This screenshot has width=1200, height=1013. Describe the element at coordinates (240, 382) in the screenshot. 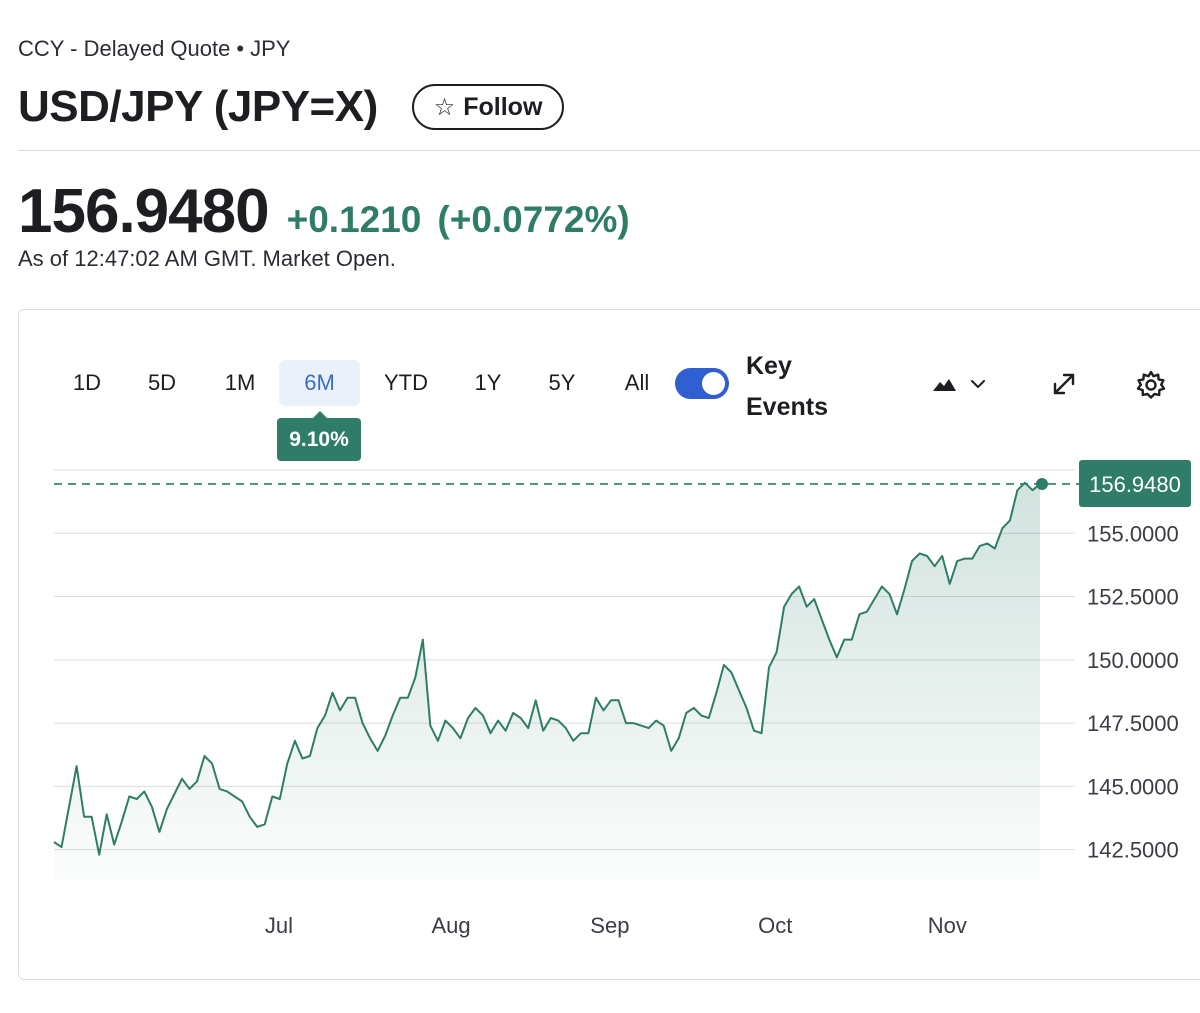

I see `tab-range-1m: 1M` at that location.